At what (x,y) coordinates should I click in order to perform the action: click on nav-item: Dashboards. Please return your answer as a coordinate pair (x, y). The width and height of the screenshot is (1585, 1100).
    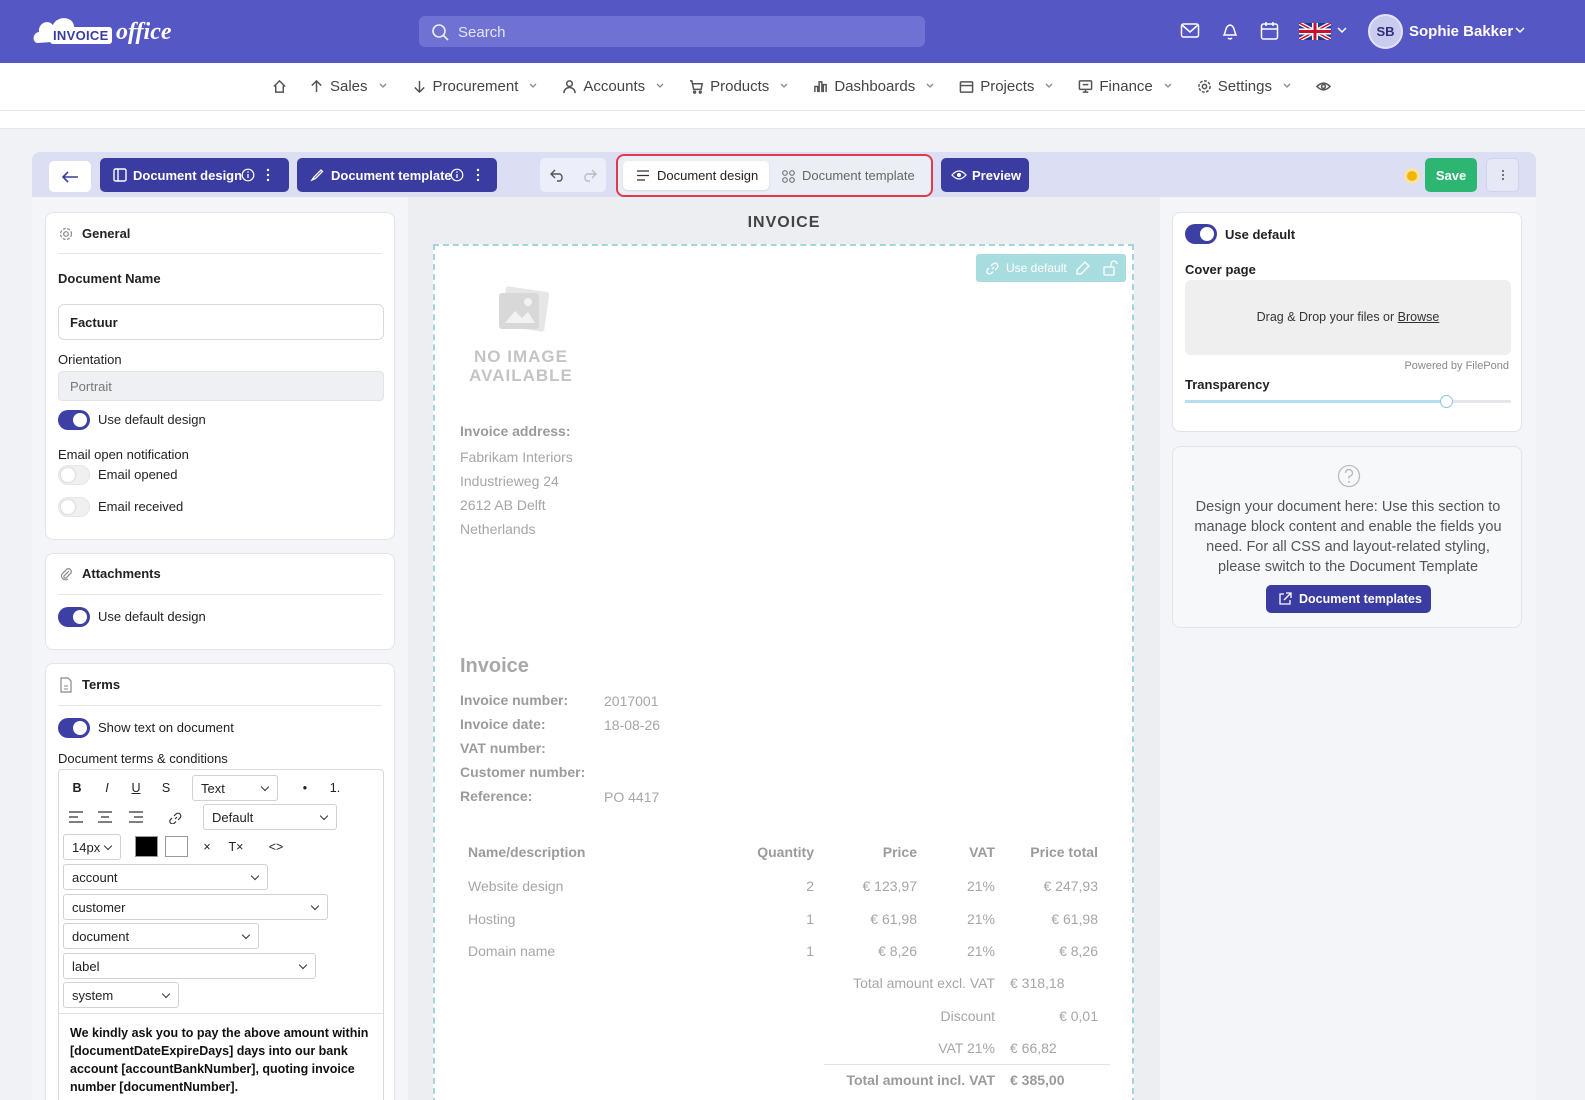
    Looking at the image, I should click on (875, 86).